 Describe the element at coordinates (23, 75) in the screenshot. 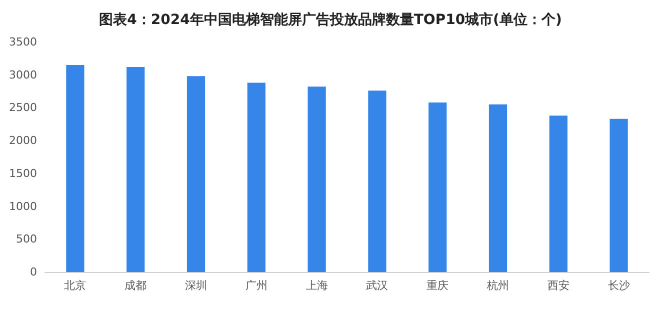

I see `y-tick-label: 3000` at that location.